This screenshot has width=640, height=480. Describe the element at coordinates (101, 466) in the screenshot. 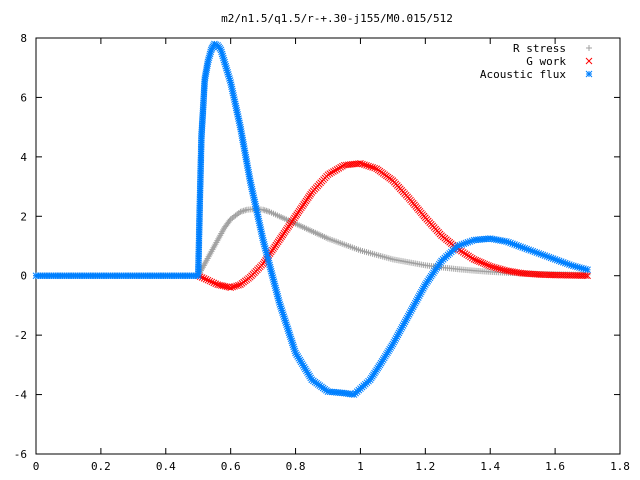

I see `x-tick-label: 0.2` at that location.